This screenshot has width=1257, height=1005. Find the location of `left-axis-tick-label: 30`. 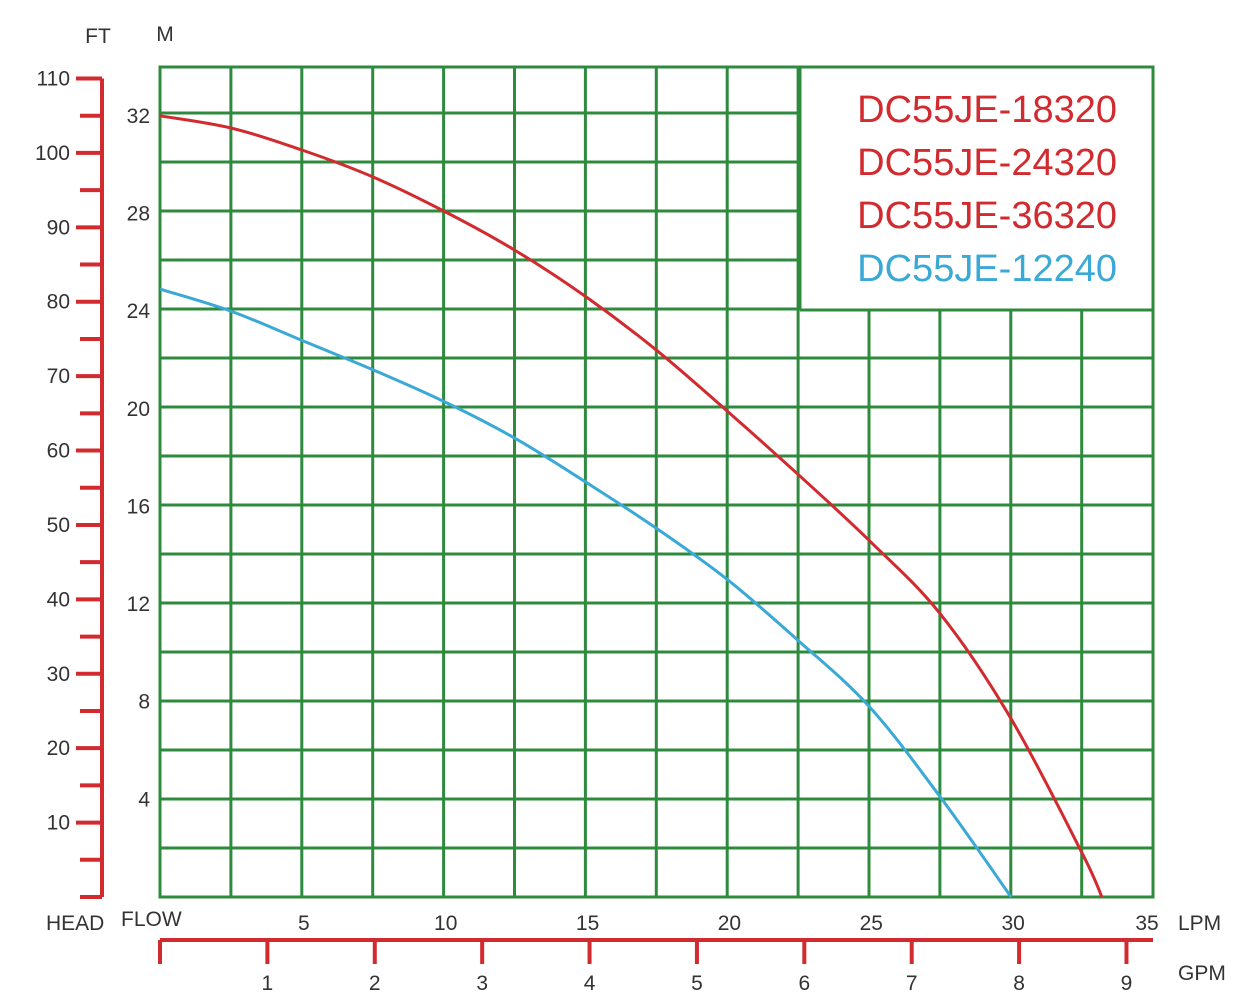

left-axis-tick-label: 30 is located at coordinates (58, 674).